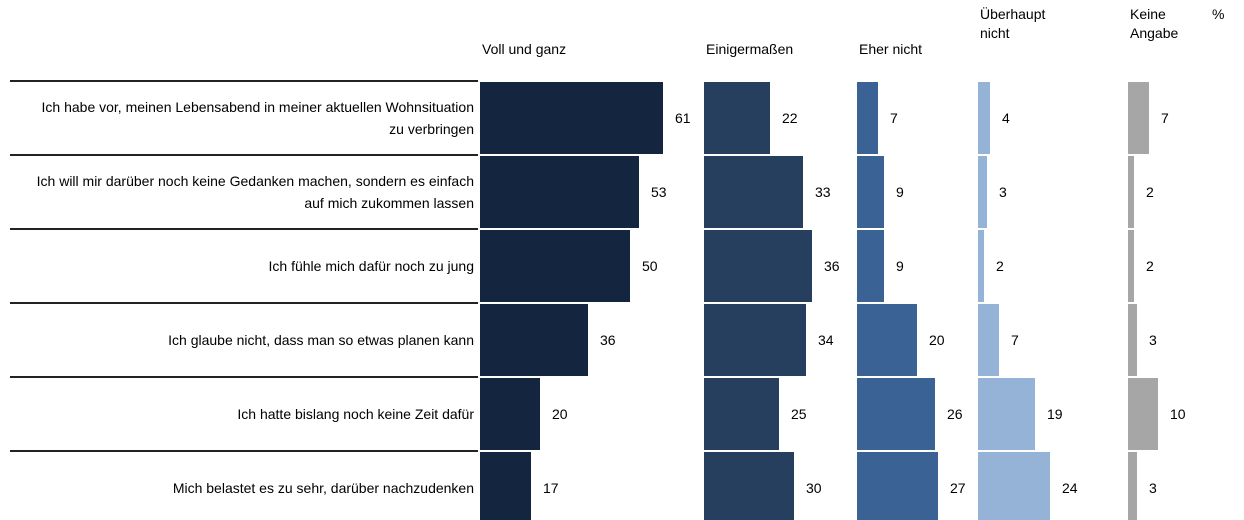 This screenshot has height=520, width=1244. What do you see at coordinates (1070, 488) in the screenshot?
I see `value-label: 24` at bounding box center [1070, 488].